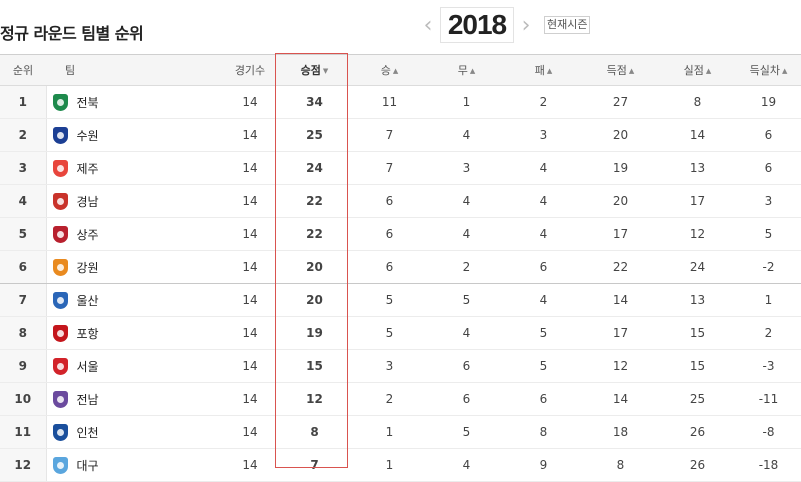  I want to click on team-name: 수원, so click(87, 135).